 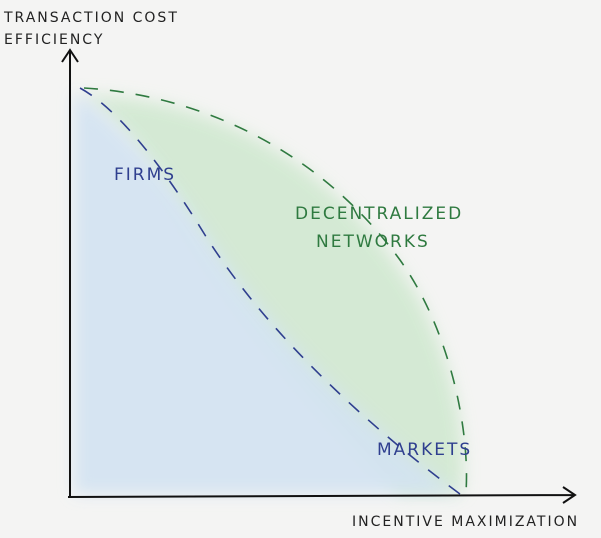 I want to click on region-label: FIRMS, so click(x=145, y=175).